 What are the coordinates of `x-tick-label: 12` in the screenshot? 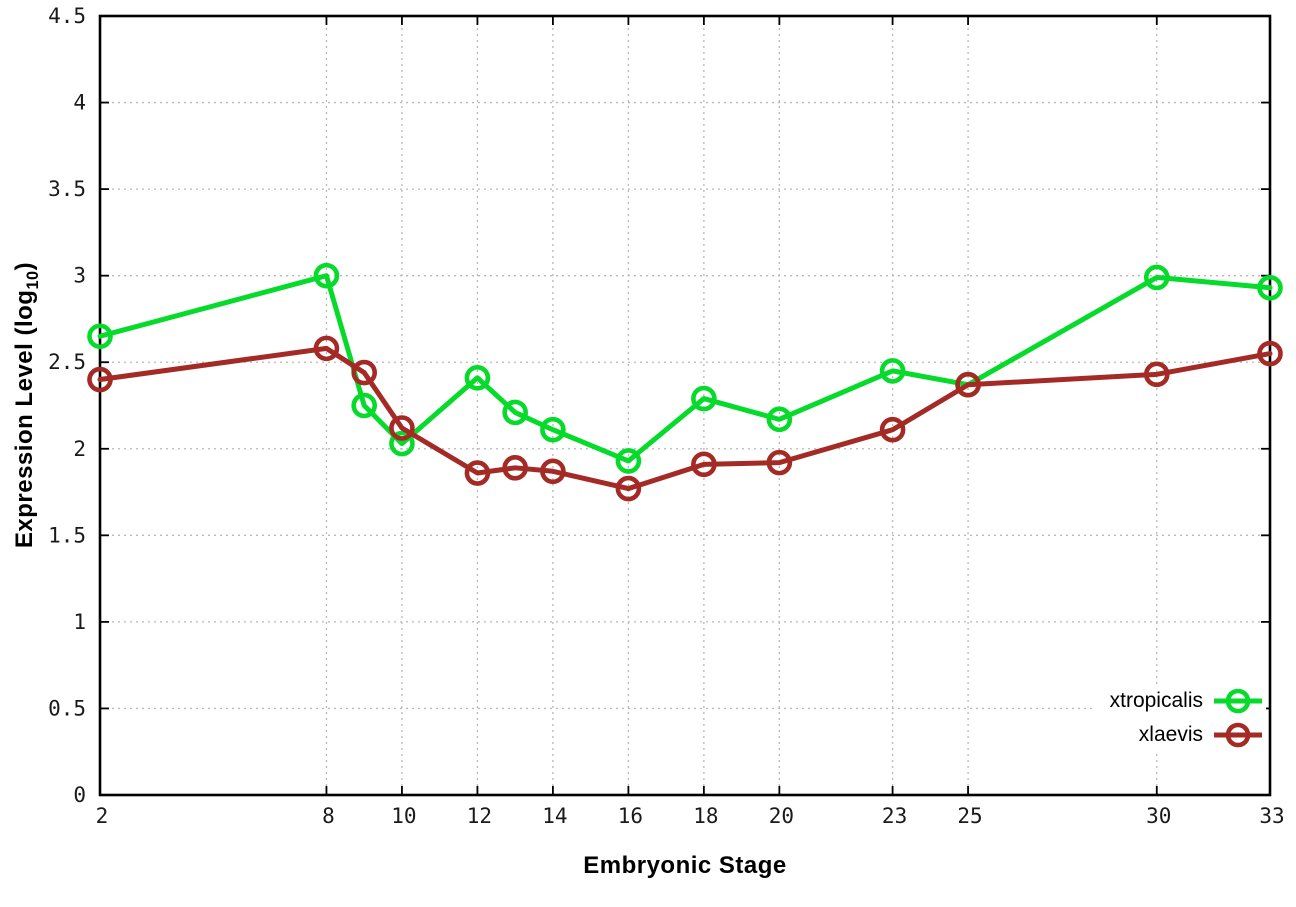 It's located at (479, 816).